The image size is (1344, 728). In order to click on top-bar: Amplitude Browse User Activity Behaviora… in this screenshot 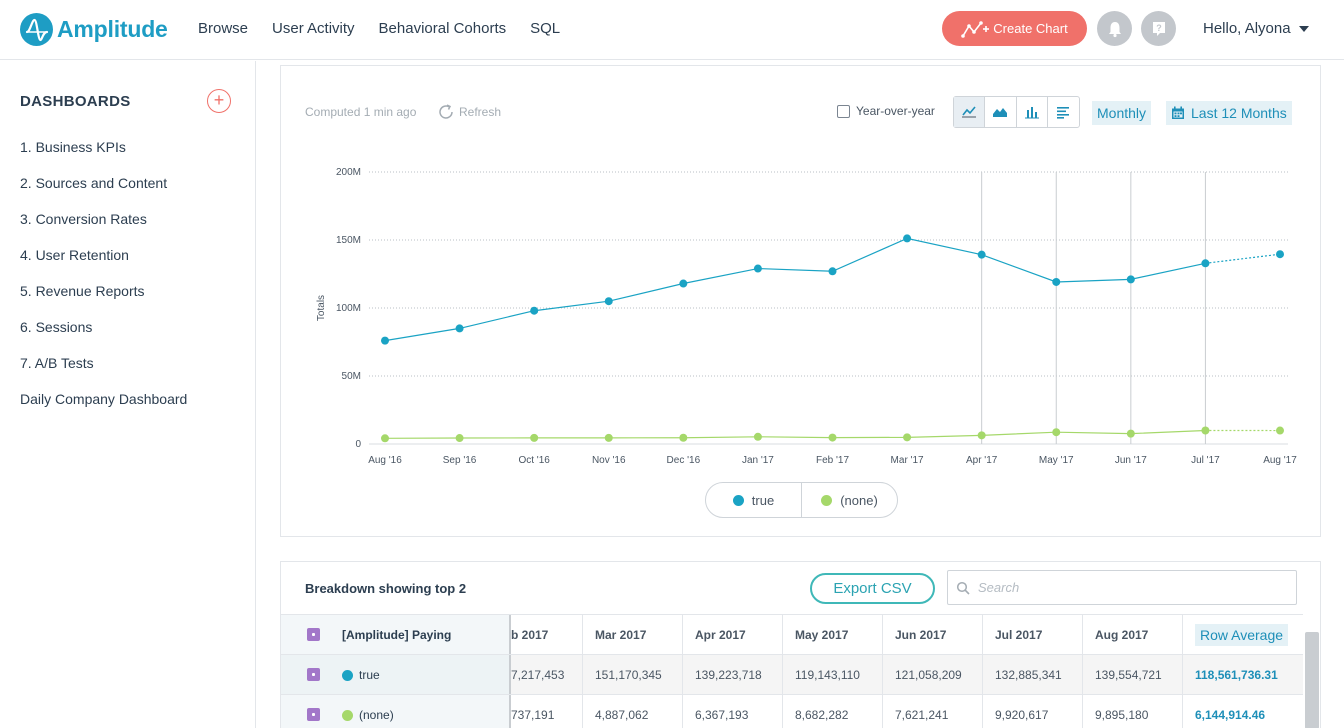, I will do `click(672, 30)`.